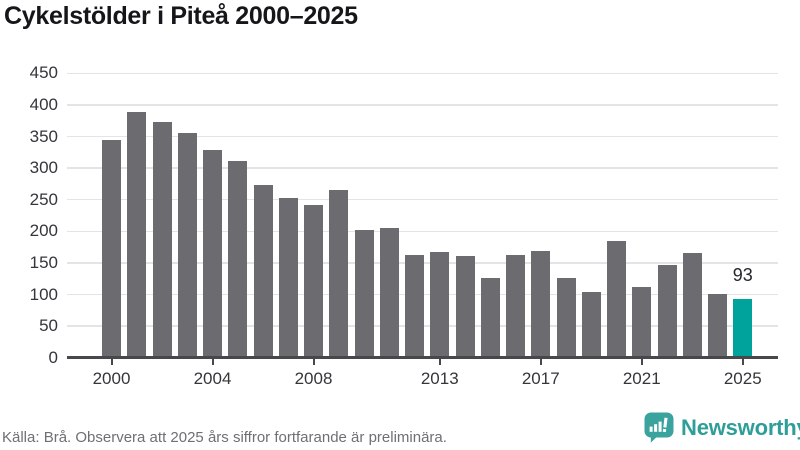 This screenshot has height=450, width=800. What do you see at coordinates (313, 281) in the screenshot?
I see `bar-2008` at bounding box center [313, 281].